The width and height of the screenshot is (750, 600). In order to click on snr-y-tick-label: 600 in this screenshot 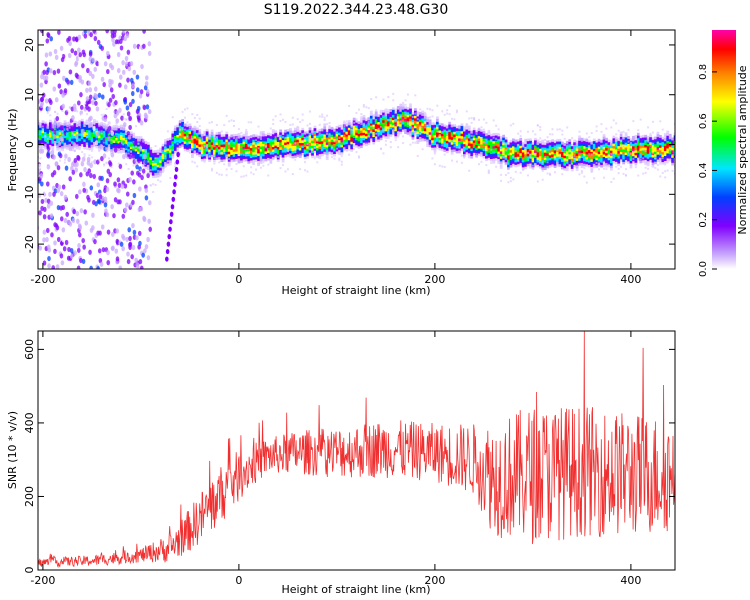, I will do `click(29, 349)`.